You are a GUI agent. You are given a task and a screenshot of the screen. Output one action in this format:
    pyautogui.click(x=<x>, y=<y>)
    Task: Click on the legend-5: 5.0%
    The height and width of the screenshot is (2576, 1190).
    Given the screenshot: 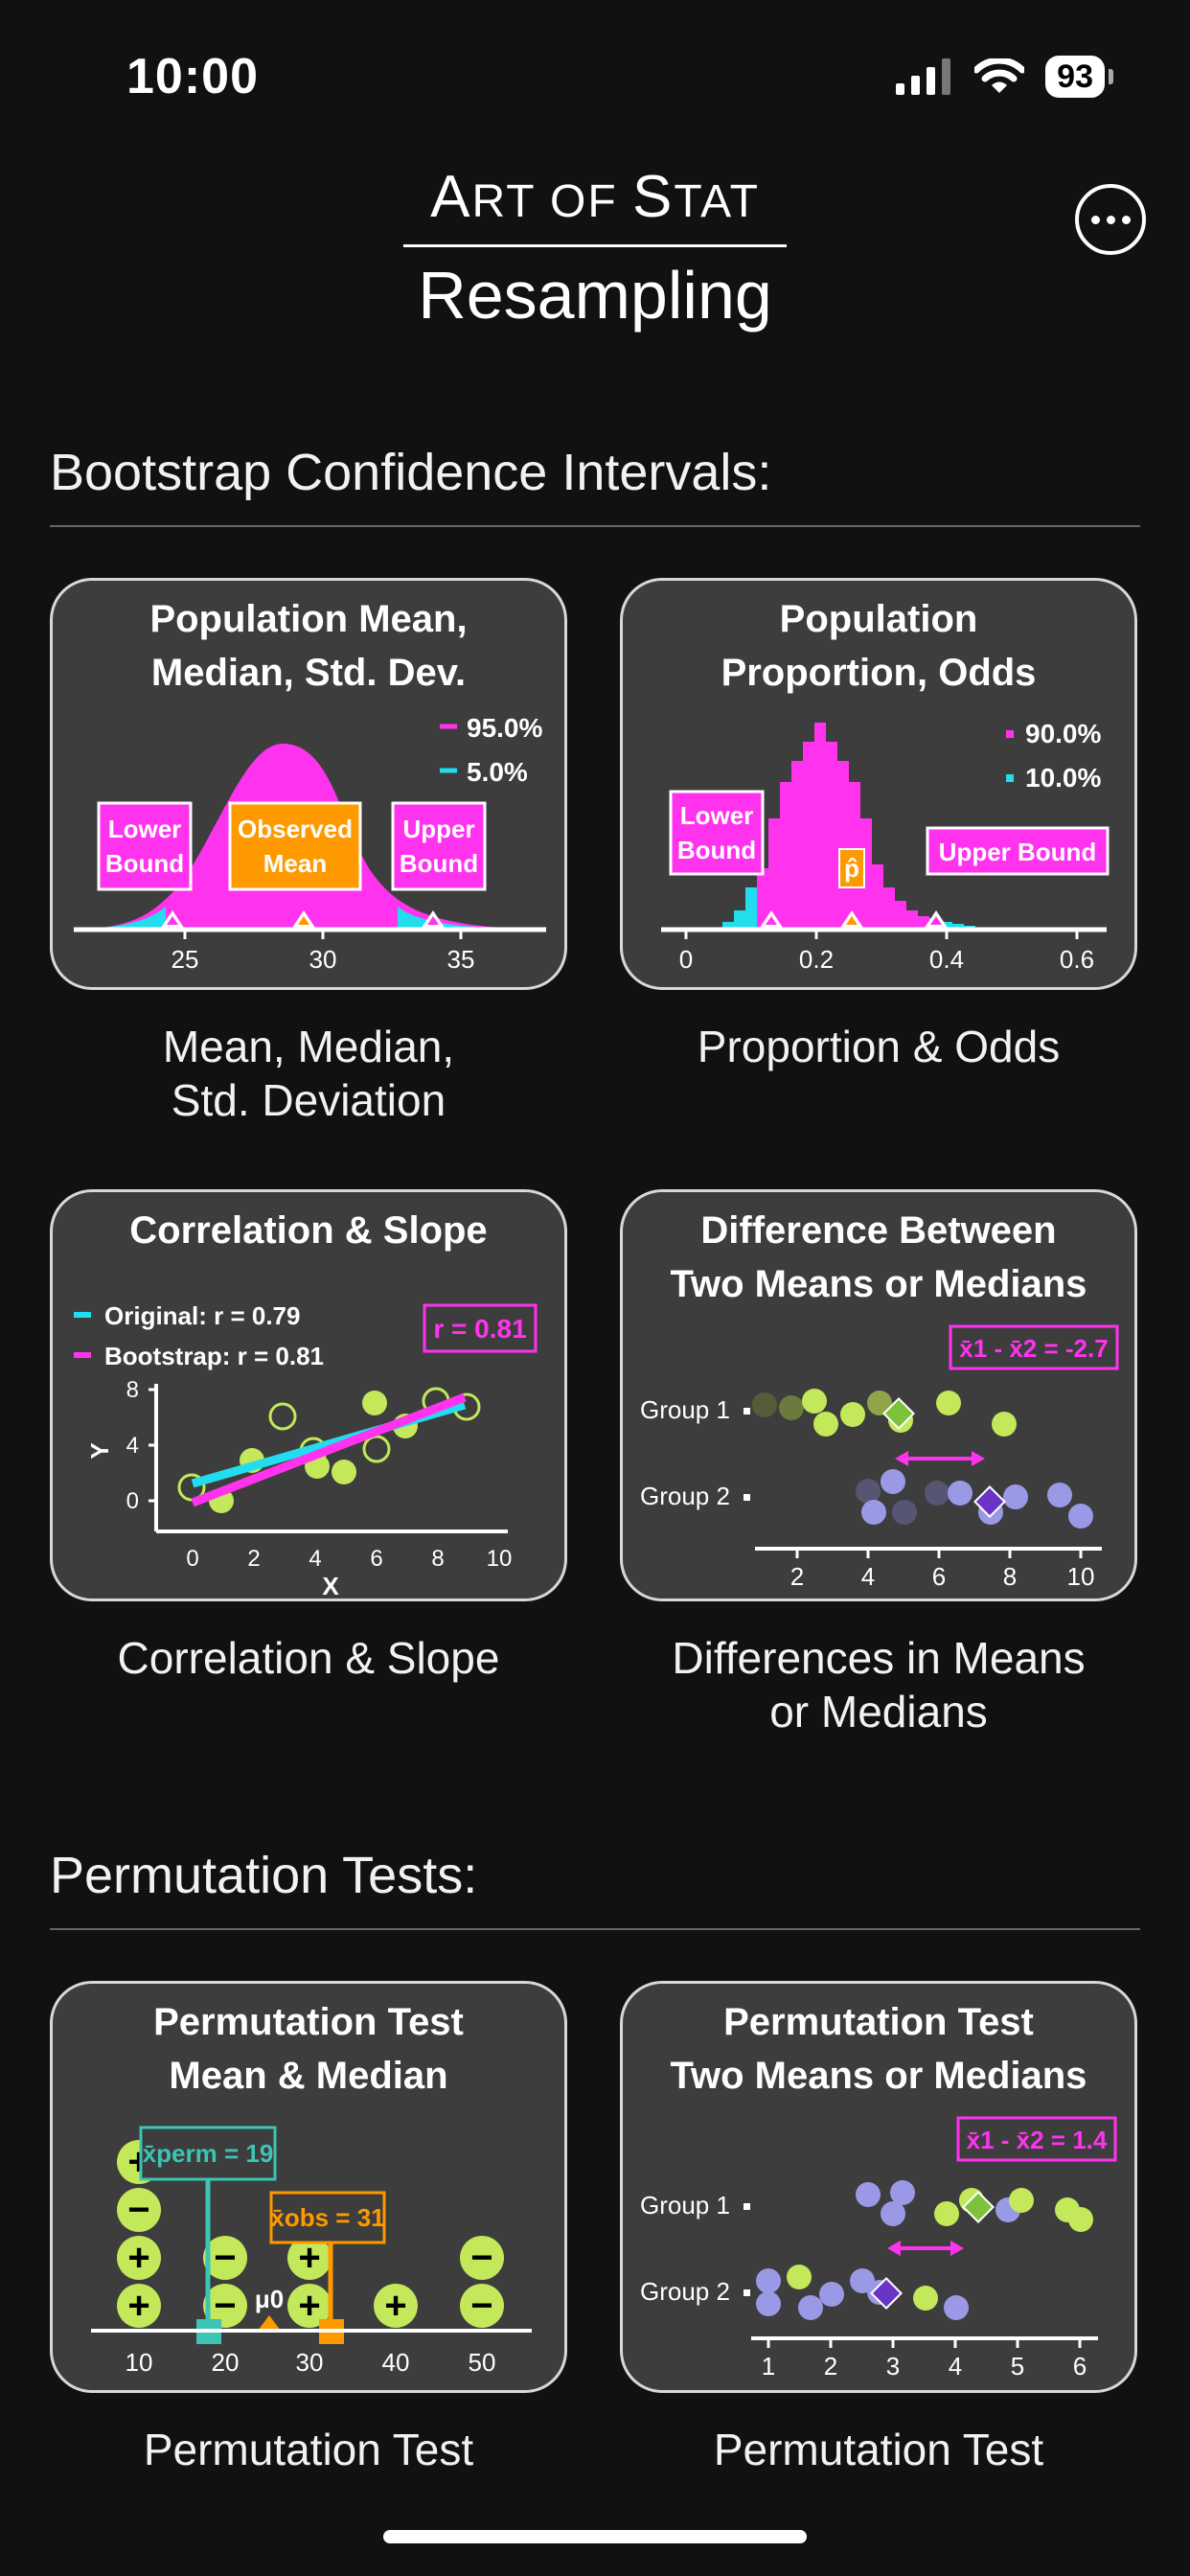 What is the action you would take?
    pyautogui.click(x=498, y=772)
    